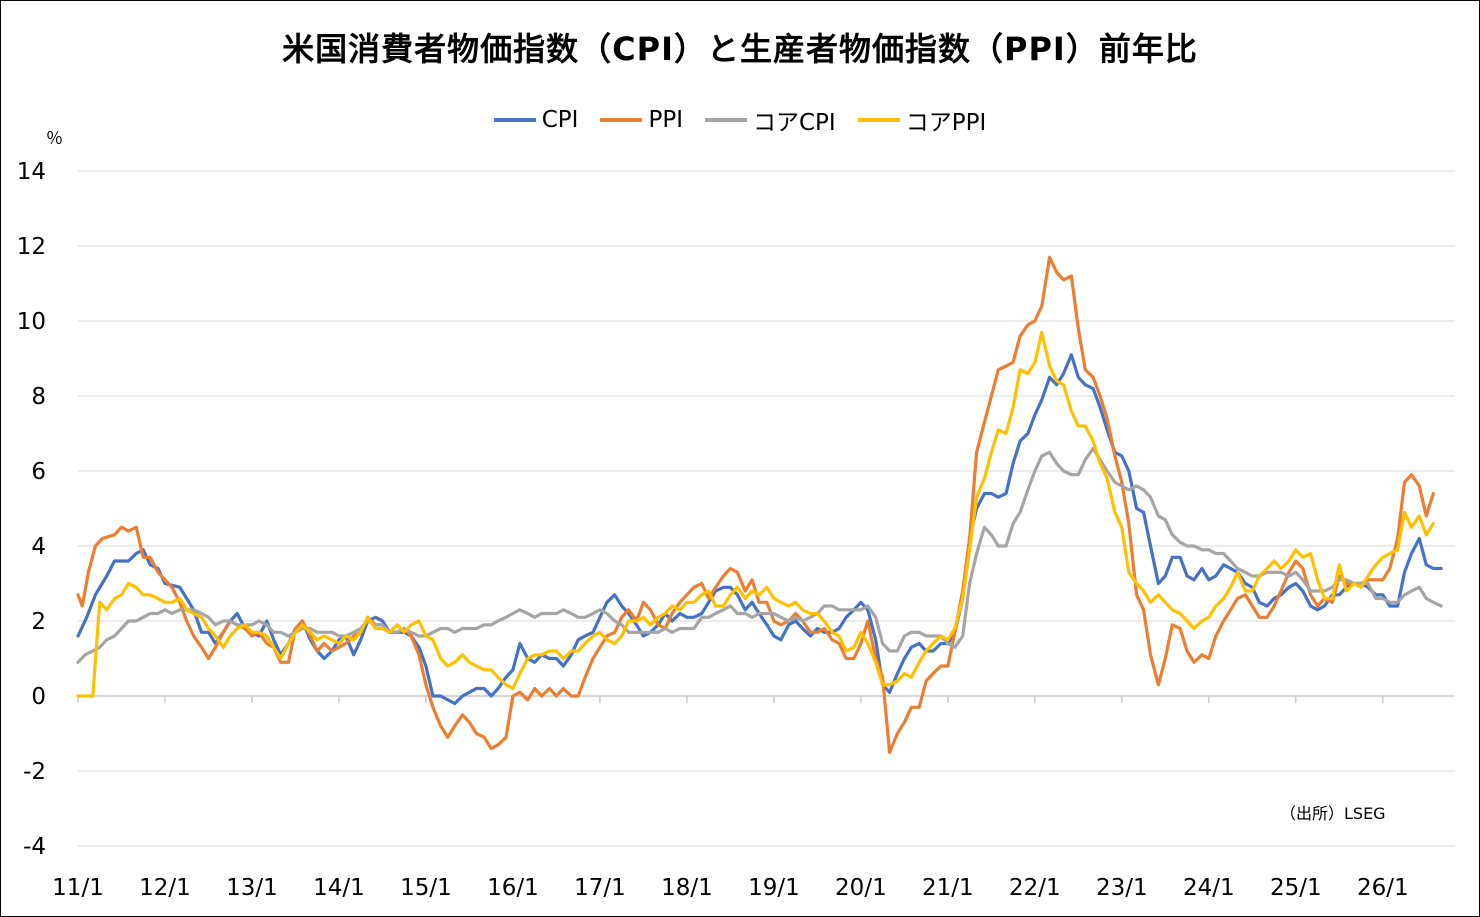 This screenshot has height=917, width=1480. I want to click on legend-item: PPI, so click(641, 120).